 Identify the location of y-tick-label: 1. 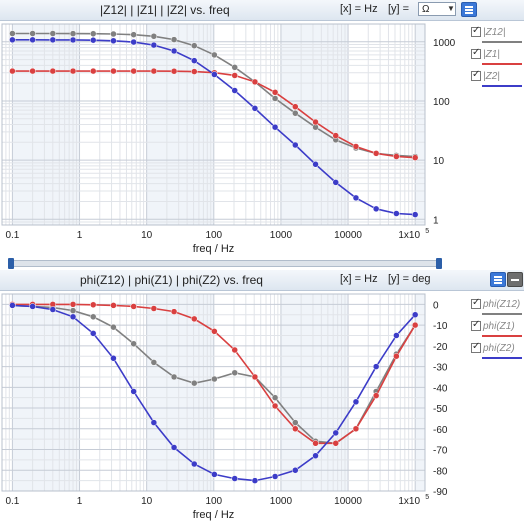
(436, 220).